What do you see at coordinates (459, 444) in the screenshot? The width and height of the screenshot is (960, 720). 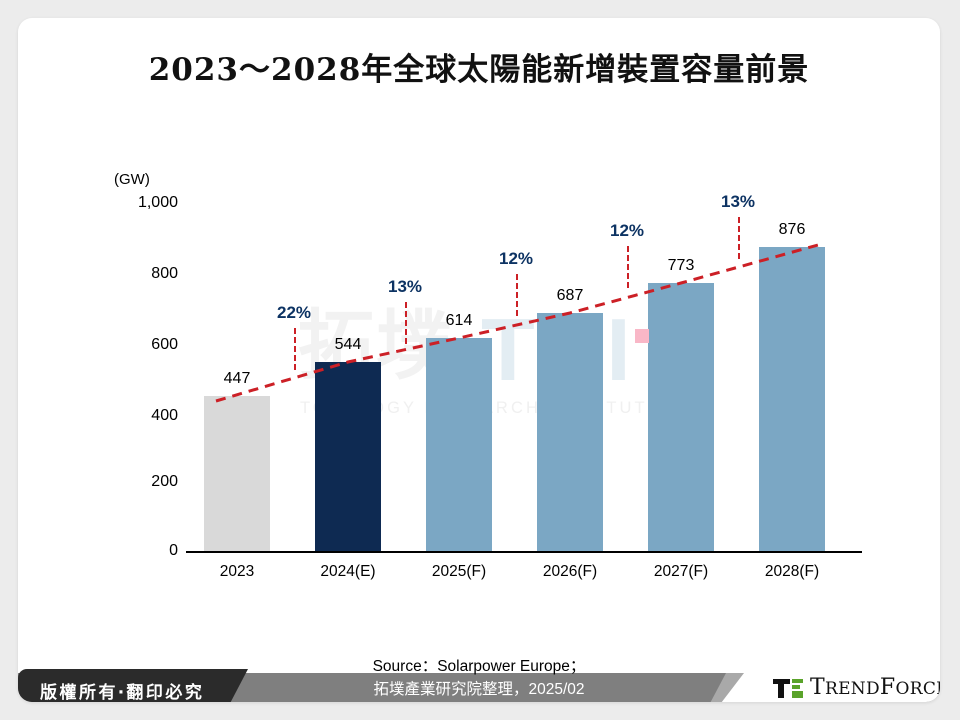 I see `bar-2025` at bounding box center [459, 444].